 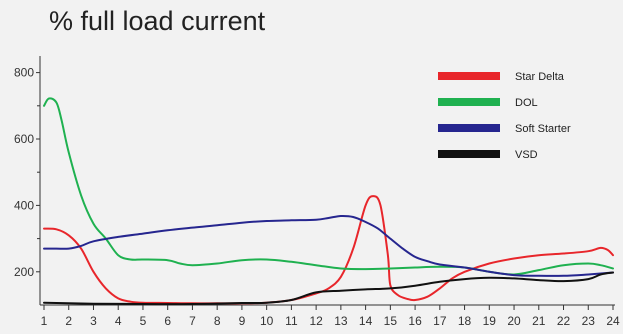 I want to click on x-axis-ticks: 1 2 3 4 5 6 7 8 9 10 11 12 13 14 15 16 17 18 19 20 21 22 23 24, so click(x=330, y=316).